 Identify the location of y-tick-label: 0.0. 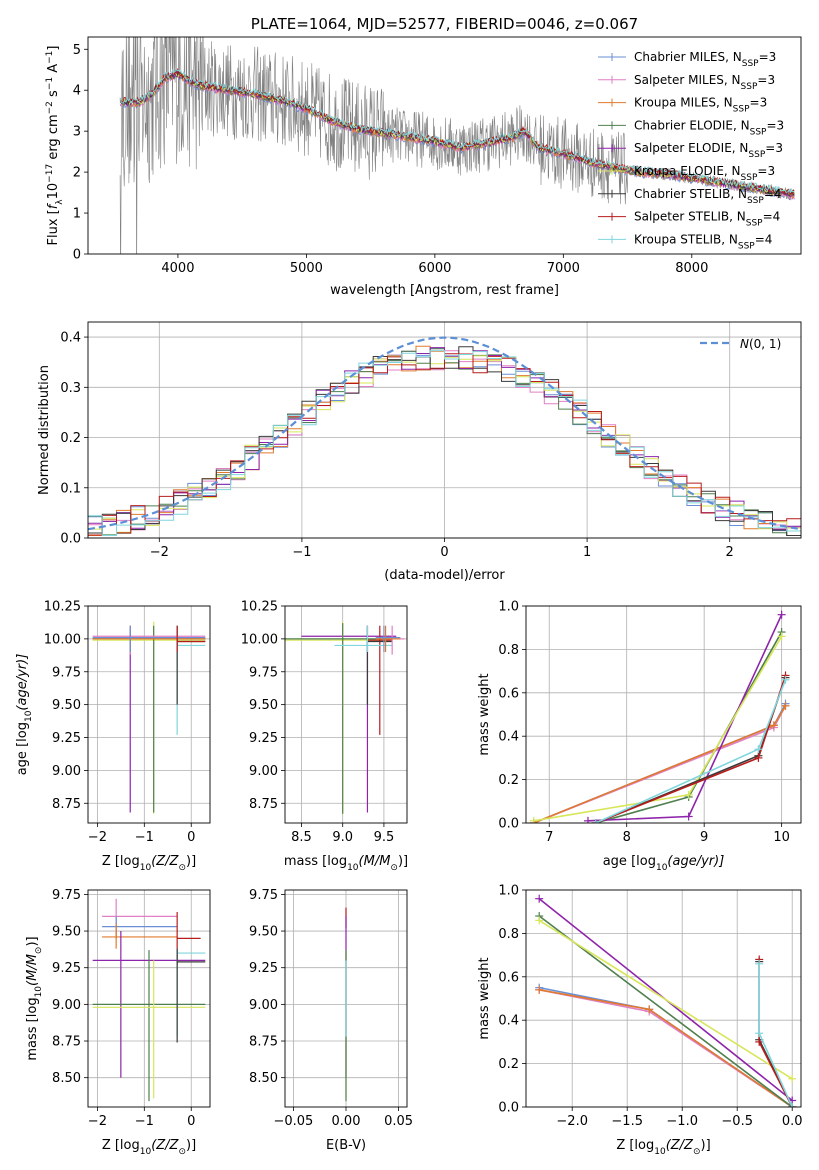
(508, 1108).